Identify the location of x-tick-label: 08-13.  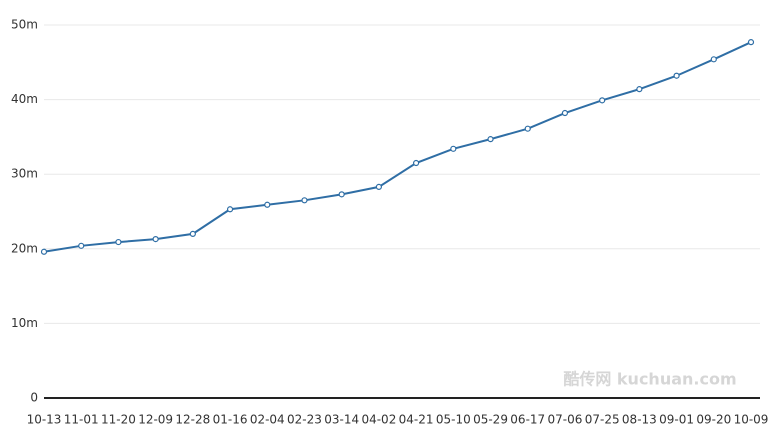
(639, 420).